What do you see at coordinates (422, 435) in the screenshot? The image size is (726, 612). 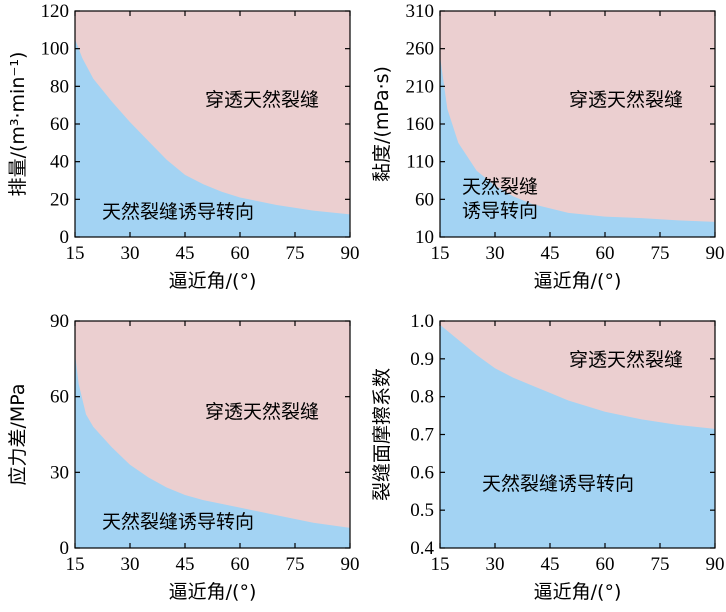 I see `y-tick-label: 0.7` at bounding box center [422, 435].